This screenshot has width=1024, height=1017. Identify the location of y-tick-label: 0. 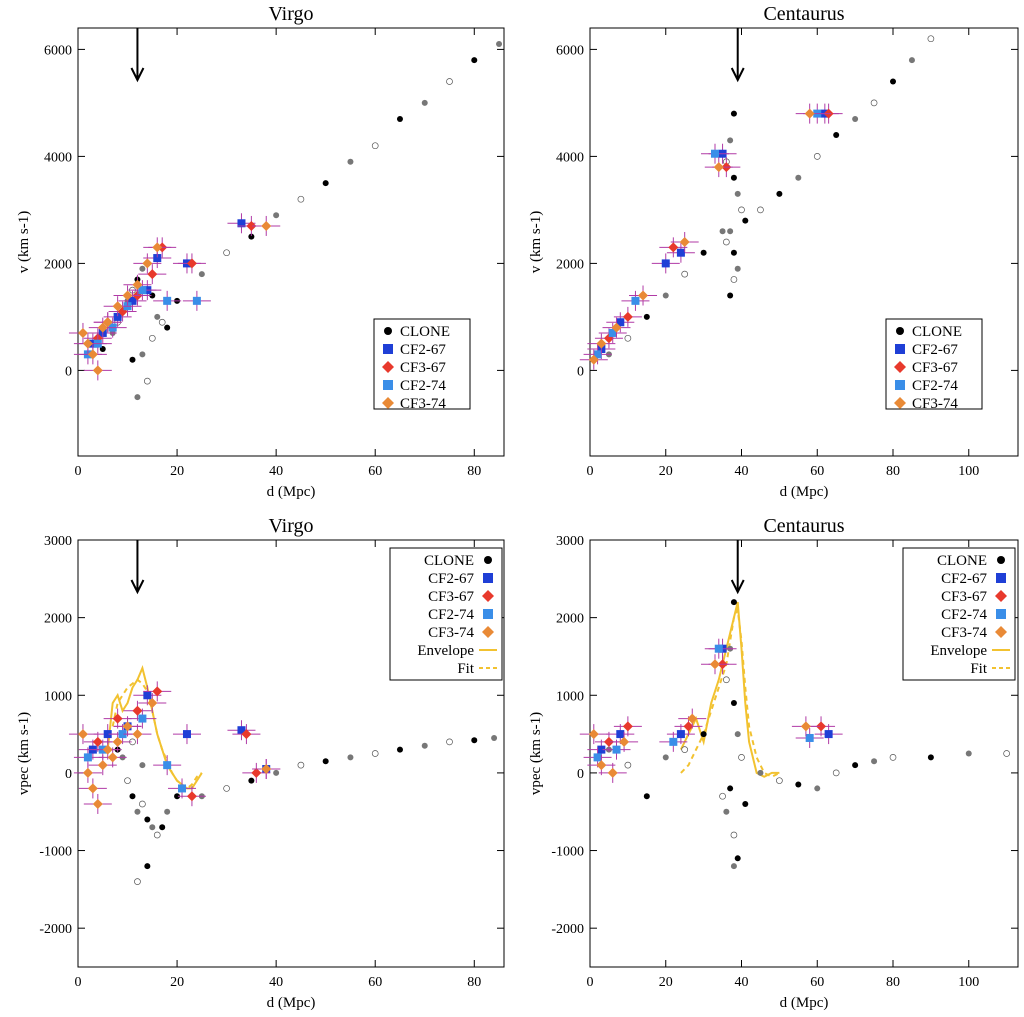
(68, 774).